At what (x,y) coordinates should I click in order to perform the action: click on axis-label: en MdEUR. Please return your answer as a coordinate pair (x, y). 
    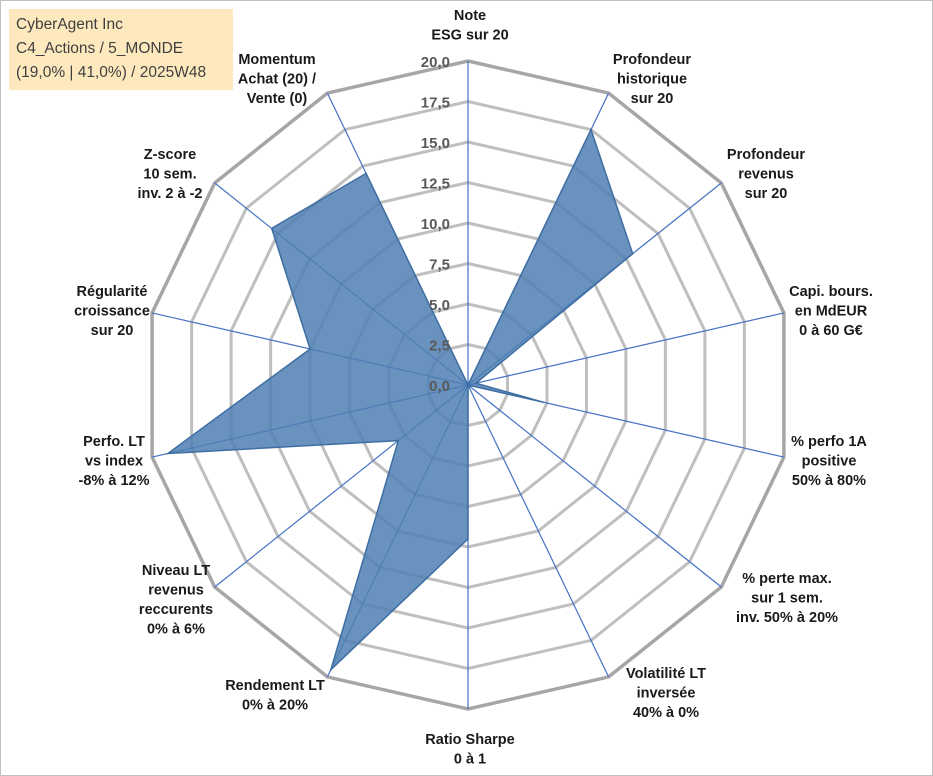
    Looking at the image, I should click on (831, 312).